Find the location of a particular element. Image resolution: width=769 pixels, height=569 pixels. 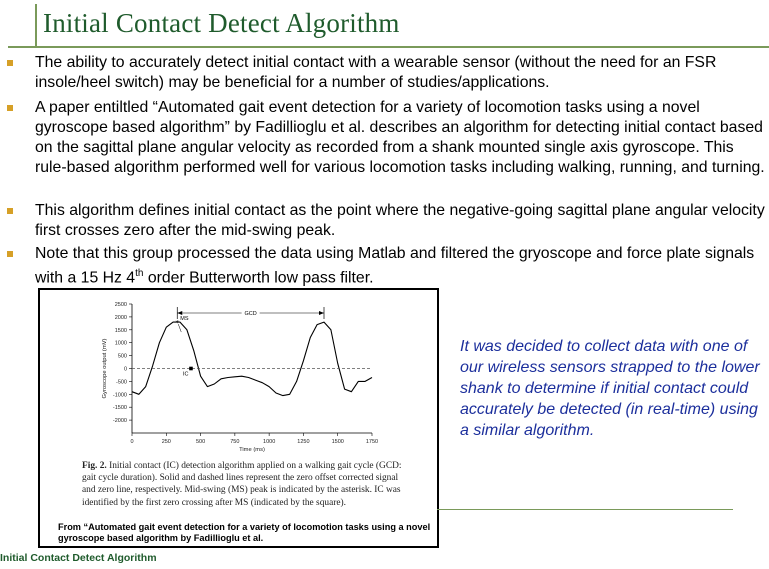

bullet-text-part-b: order Butterworth low pass filter. is located at coordinates (258, 278).